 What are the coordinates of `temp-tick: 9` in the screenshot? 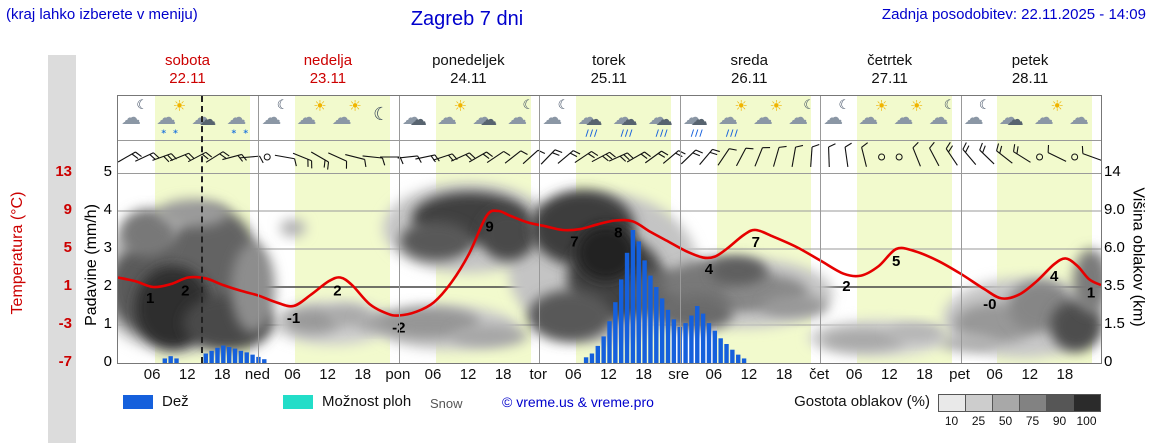 It's located at (67, 209).